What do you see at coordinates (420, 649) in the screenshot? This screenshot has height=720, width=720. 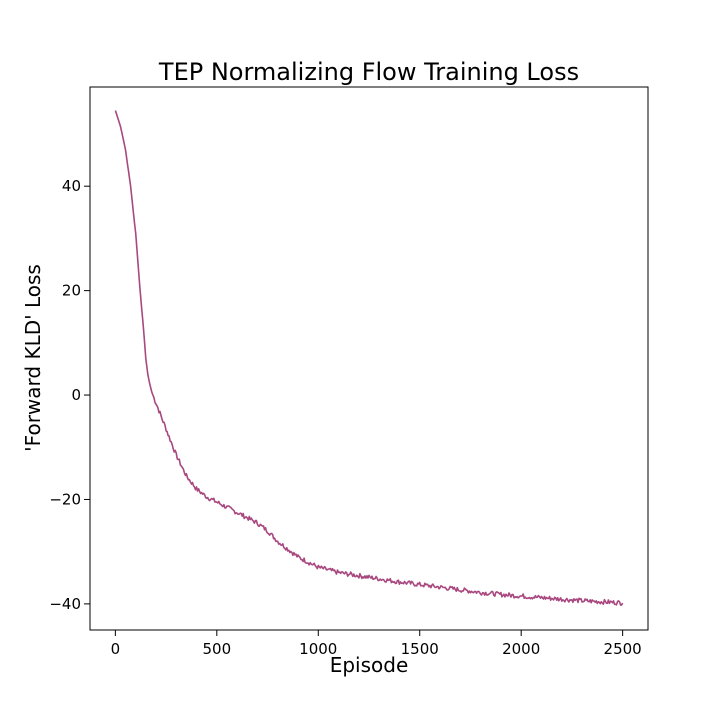 I see `x-tick-label: 1500` at bounding box center [420, 649].